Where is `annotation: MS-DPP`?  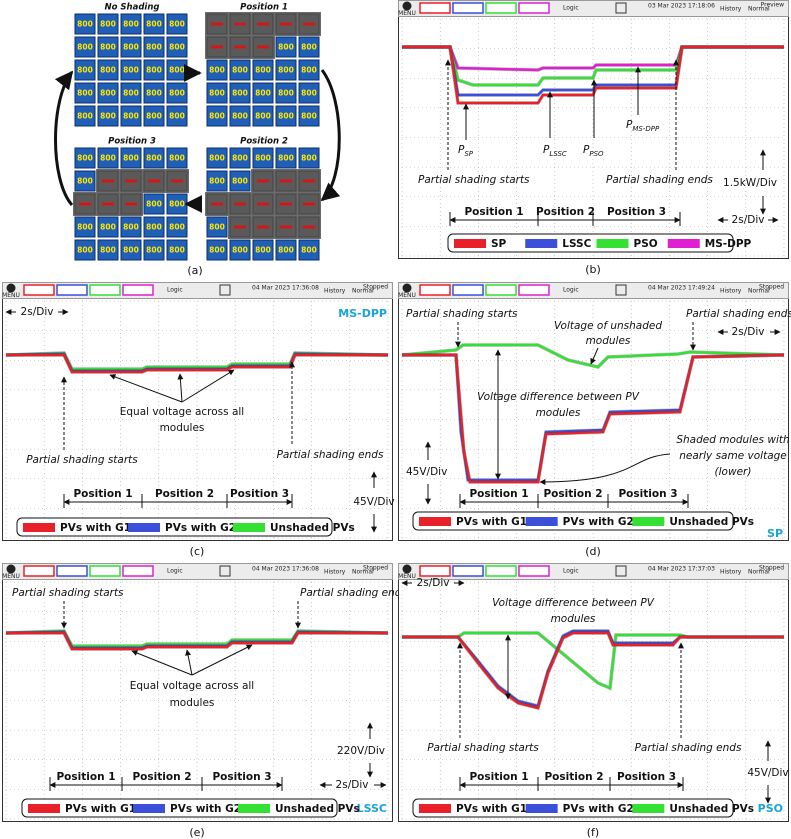
annotation: MS-DPP is located at coordinates (362, 313).